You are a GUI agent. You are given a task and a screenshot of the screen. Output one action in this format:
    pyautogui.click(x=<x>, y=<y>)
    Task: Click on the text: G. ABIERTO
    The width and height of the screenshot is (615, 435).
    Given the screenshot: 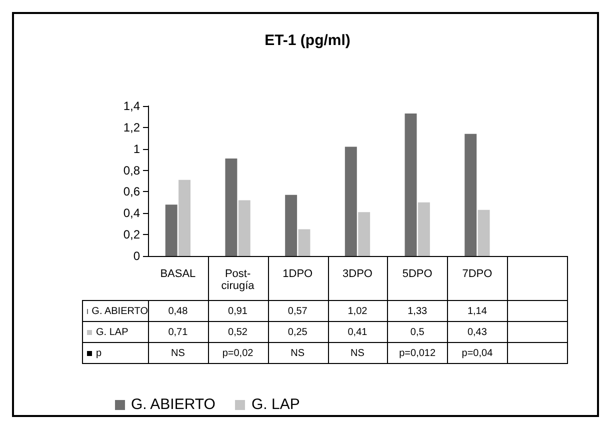 What is the action you would take?
    pyautogui.click(x=173, y=404)
    